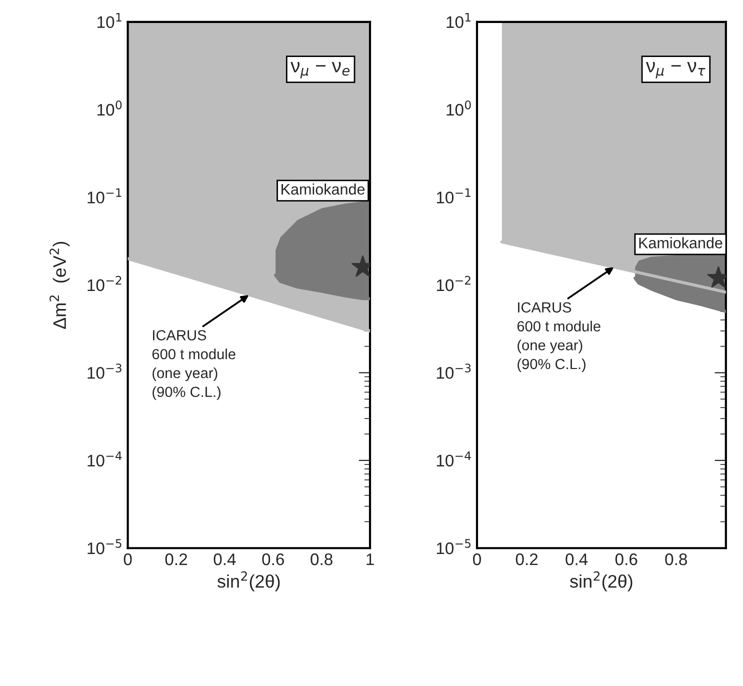  What do you see at coordinates (320, 70) in the screenshot?
I see `annotation: ν$_{μ}$ − ν$_{e}$` at bounding box center [320, 70].